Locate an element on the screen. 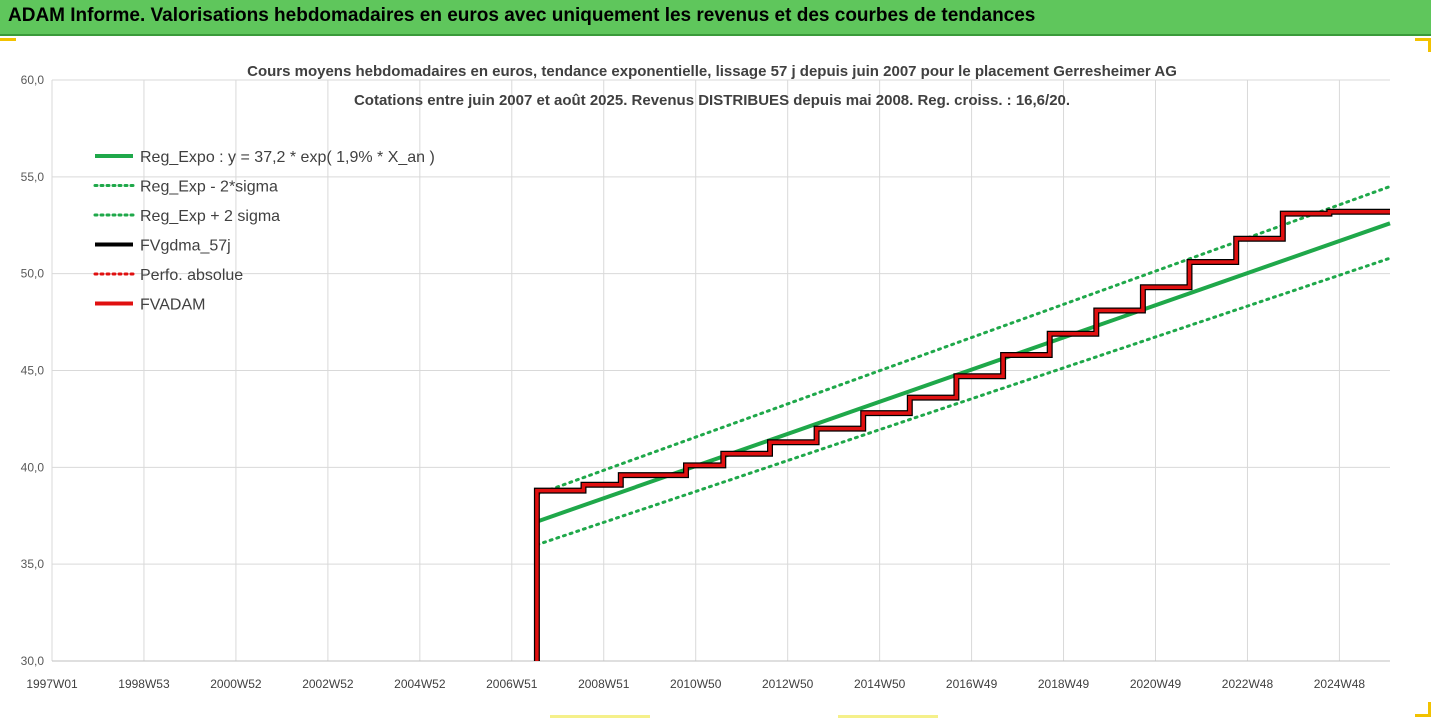 The image size is (1431, 718). x-tick-label: 1998W53 is located at coordinates (144, 684).